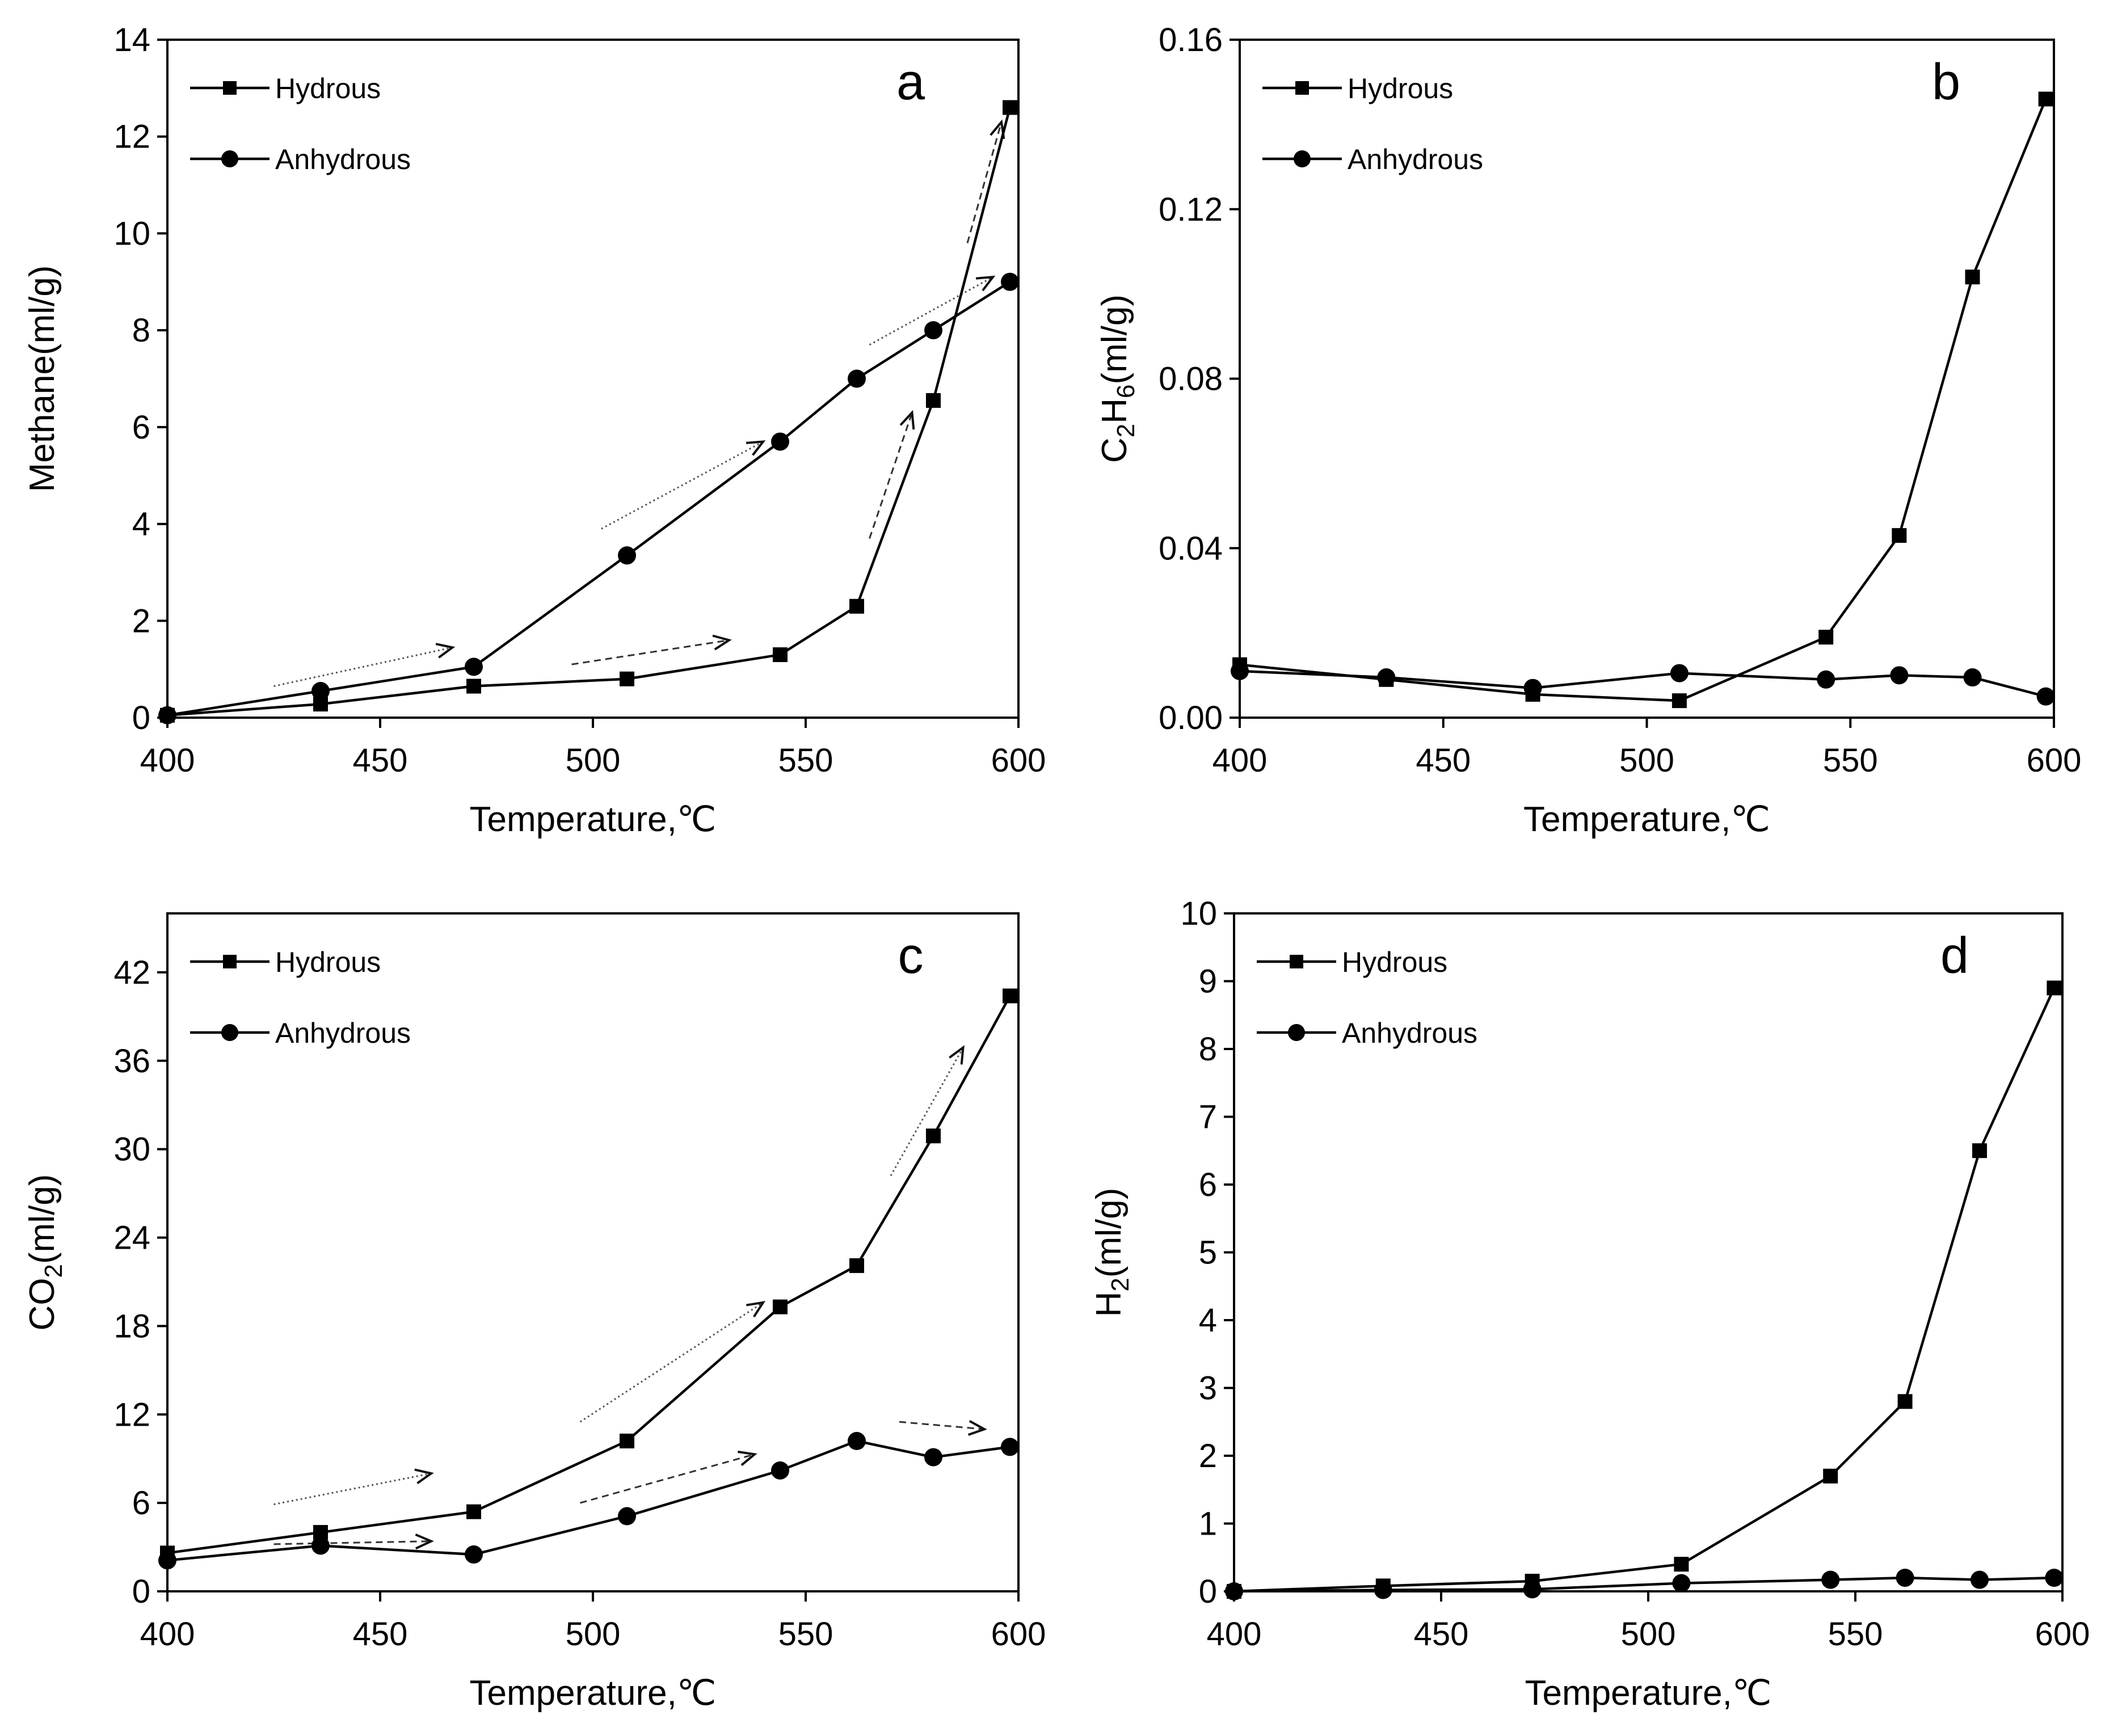 This screenshot has width=2122, height=1736. I want to click on panel-label: b, so click(1946, 82).